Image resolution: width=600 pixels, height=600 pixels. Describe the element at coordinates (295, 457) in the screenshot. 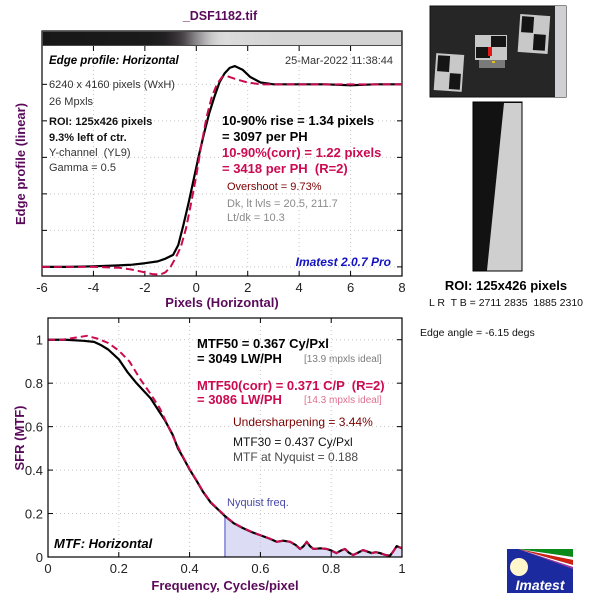

I see `mtf-at-nyquist: MTF at Nyquist = 0.188` at that location.